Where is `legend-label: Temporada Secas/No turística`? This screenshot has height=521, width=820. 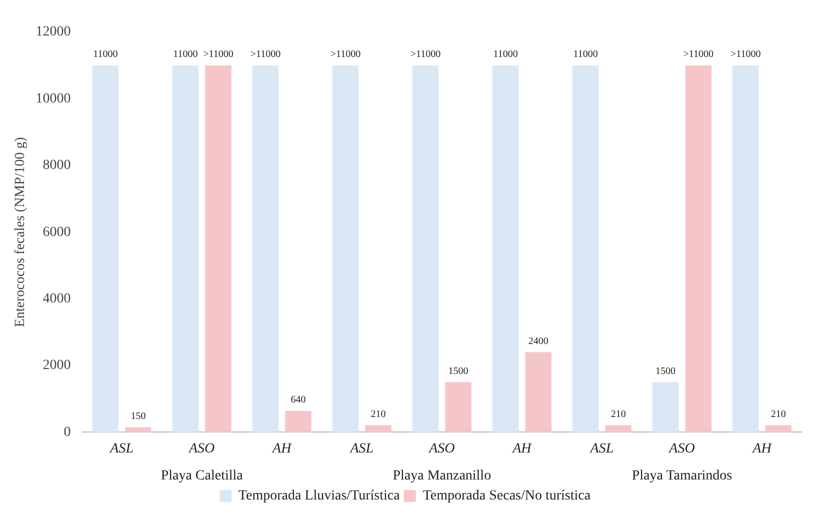 legend-label: Temporada Secas/No turística is located at coordinates (507, 496).